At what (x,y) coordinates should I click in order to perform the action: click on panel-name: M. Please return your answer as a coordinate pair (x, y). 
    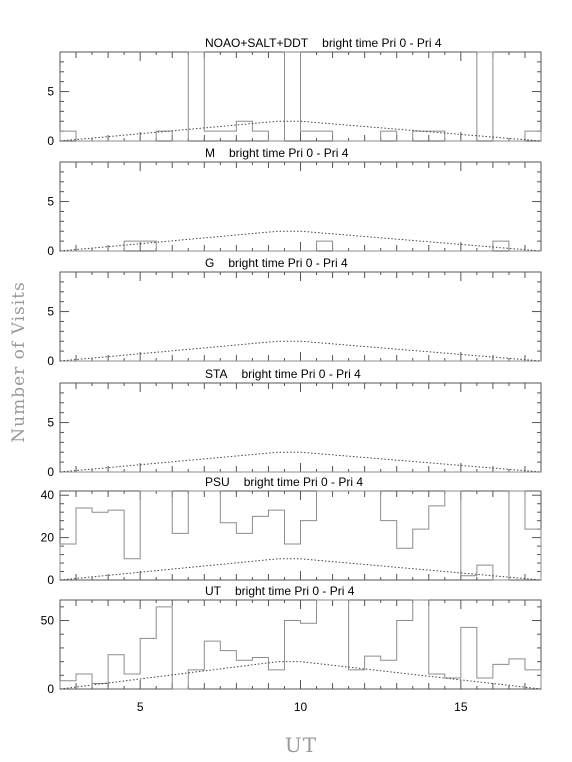
    Looking at the image, I should click on (210, 153).